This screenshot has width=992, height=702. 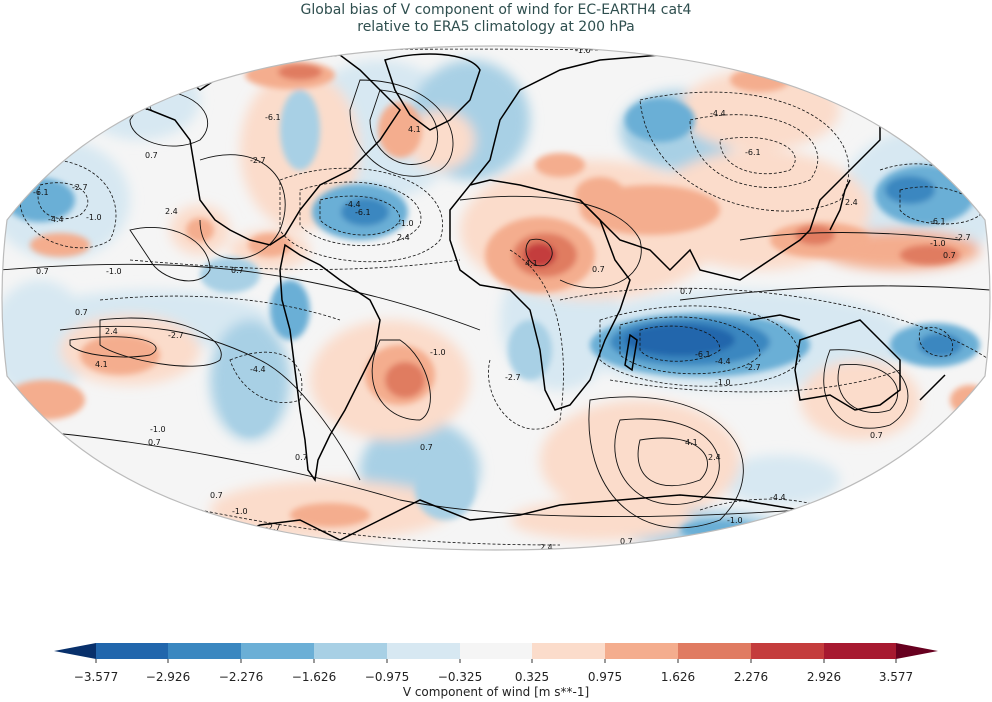 What do you see at coordinates (605, 677) in the screenshot?
I see `colorbar-tick: 0.975` at bounding box center [605, 677].